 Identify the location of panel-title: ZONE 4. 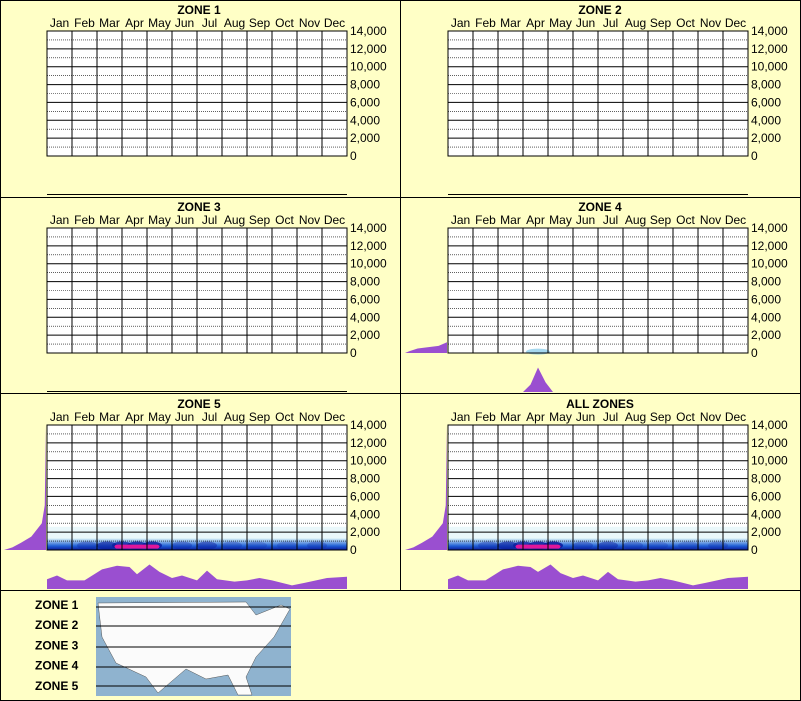
(600, 207).